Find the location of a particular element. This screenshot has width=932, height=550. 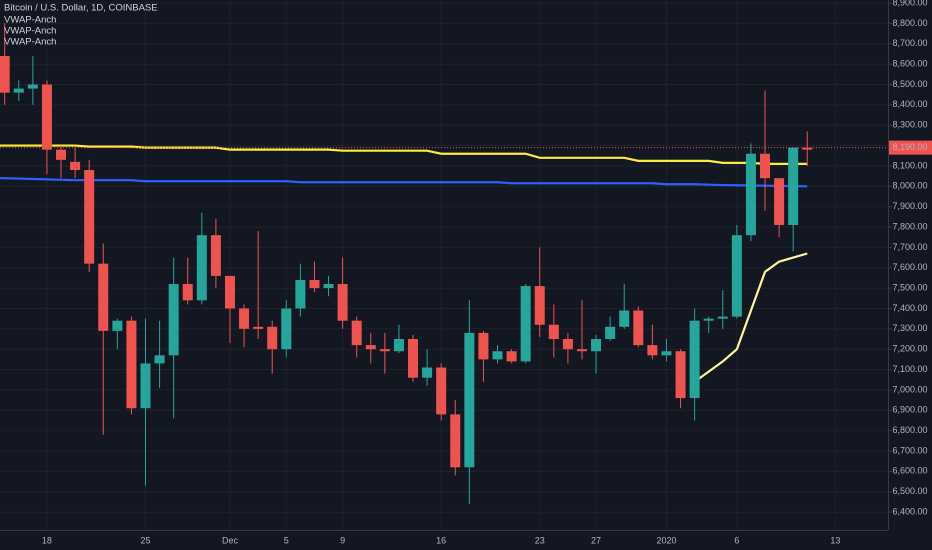

y-tick-label: 7,800.00 is located at coordinates (909, 226).